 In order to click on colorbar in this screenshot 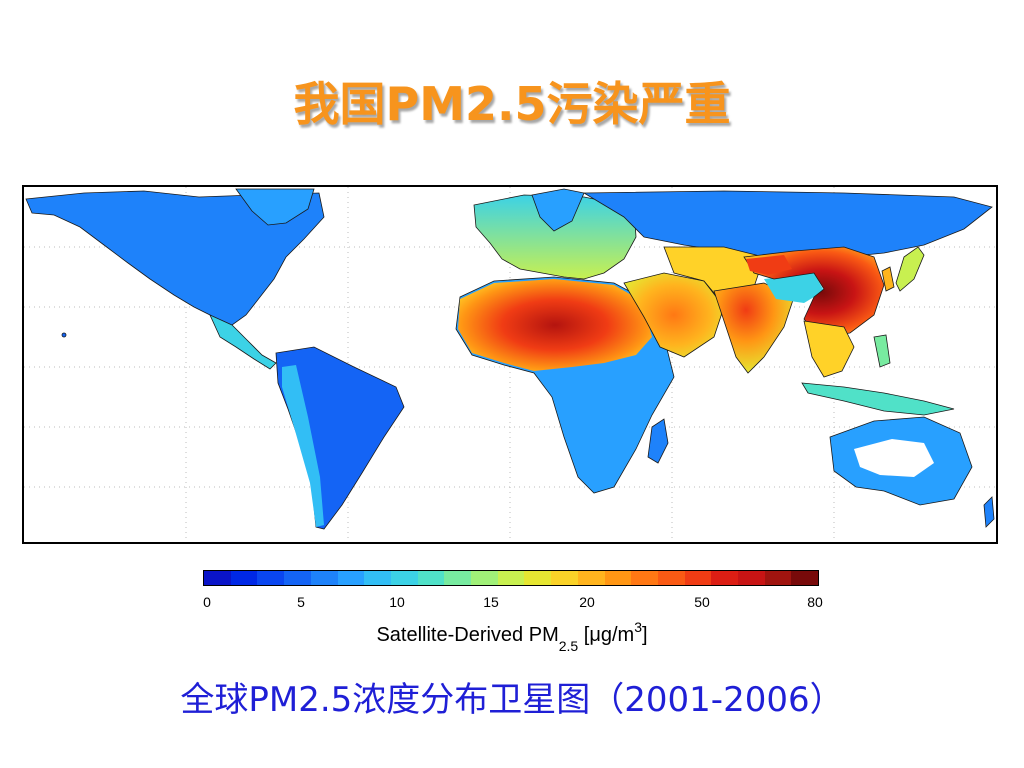, I will do `click(511, 579)`.